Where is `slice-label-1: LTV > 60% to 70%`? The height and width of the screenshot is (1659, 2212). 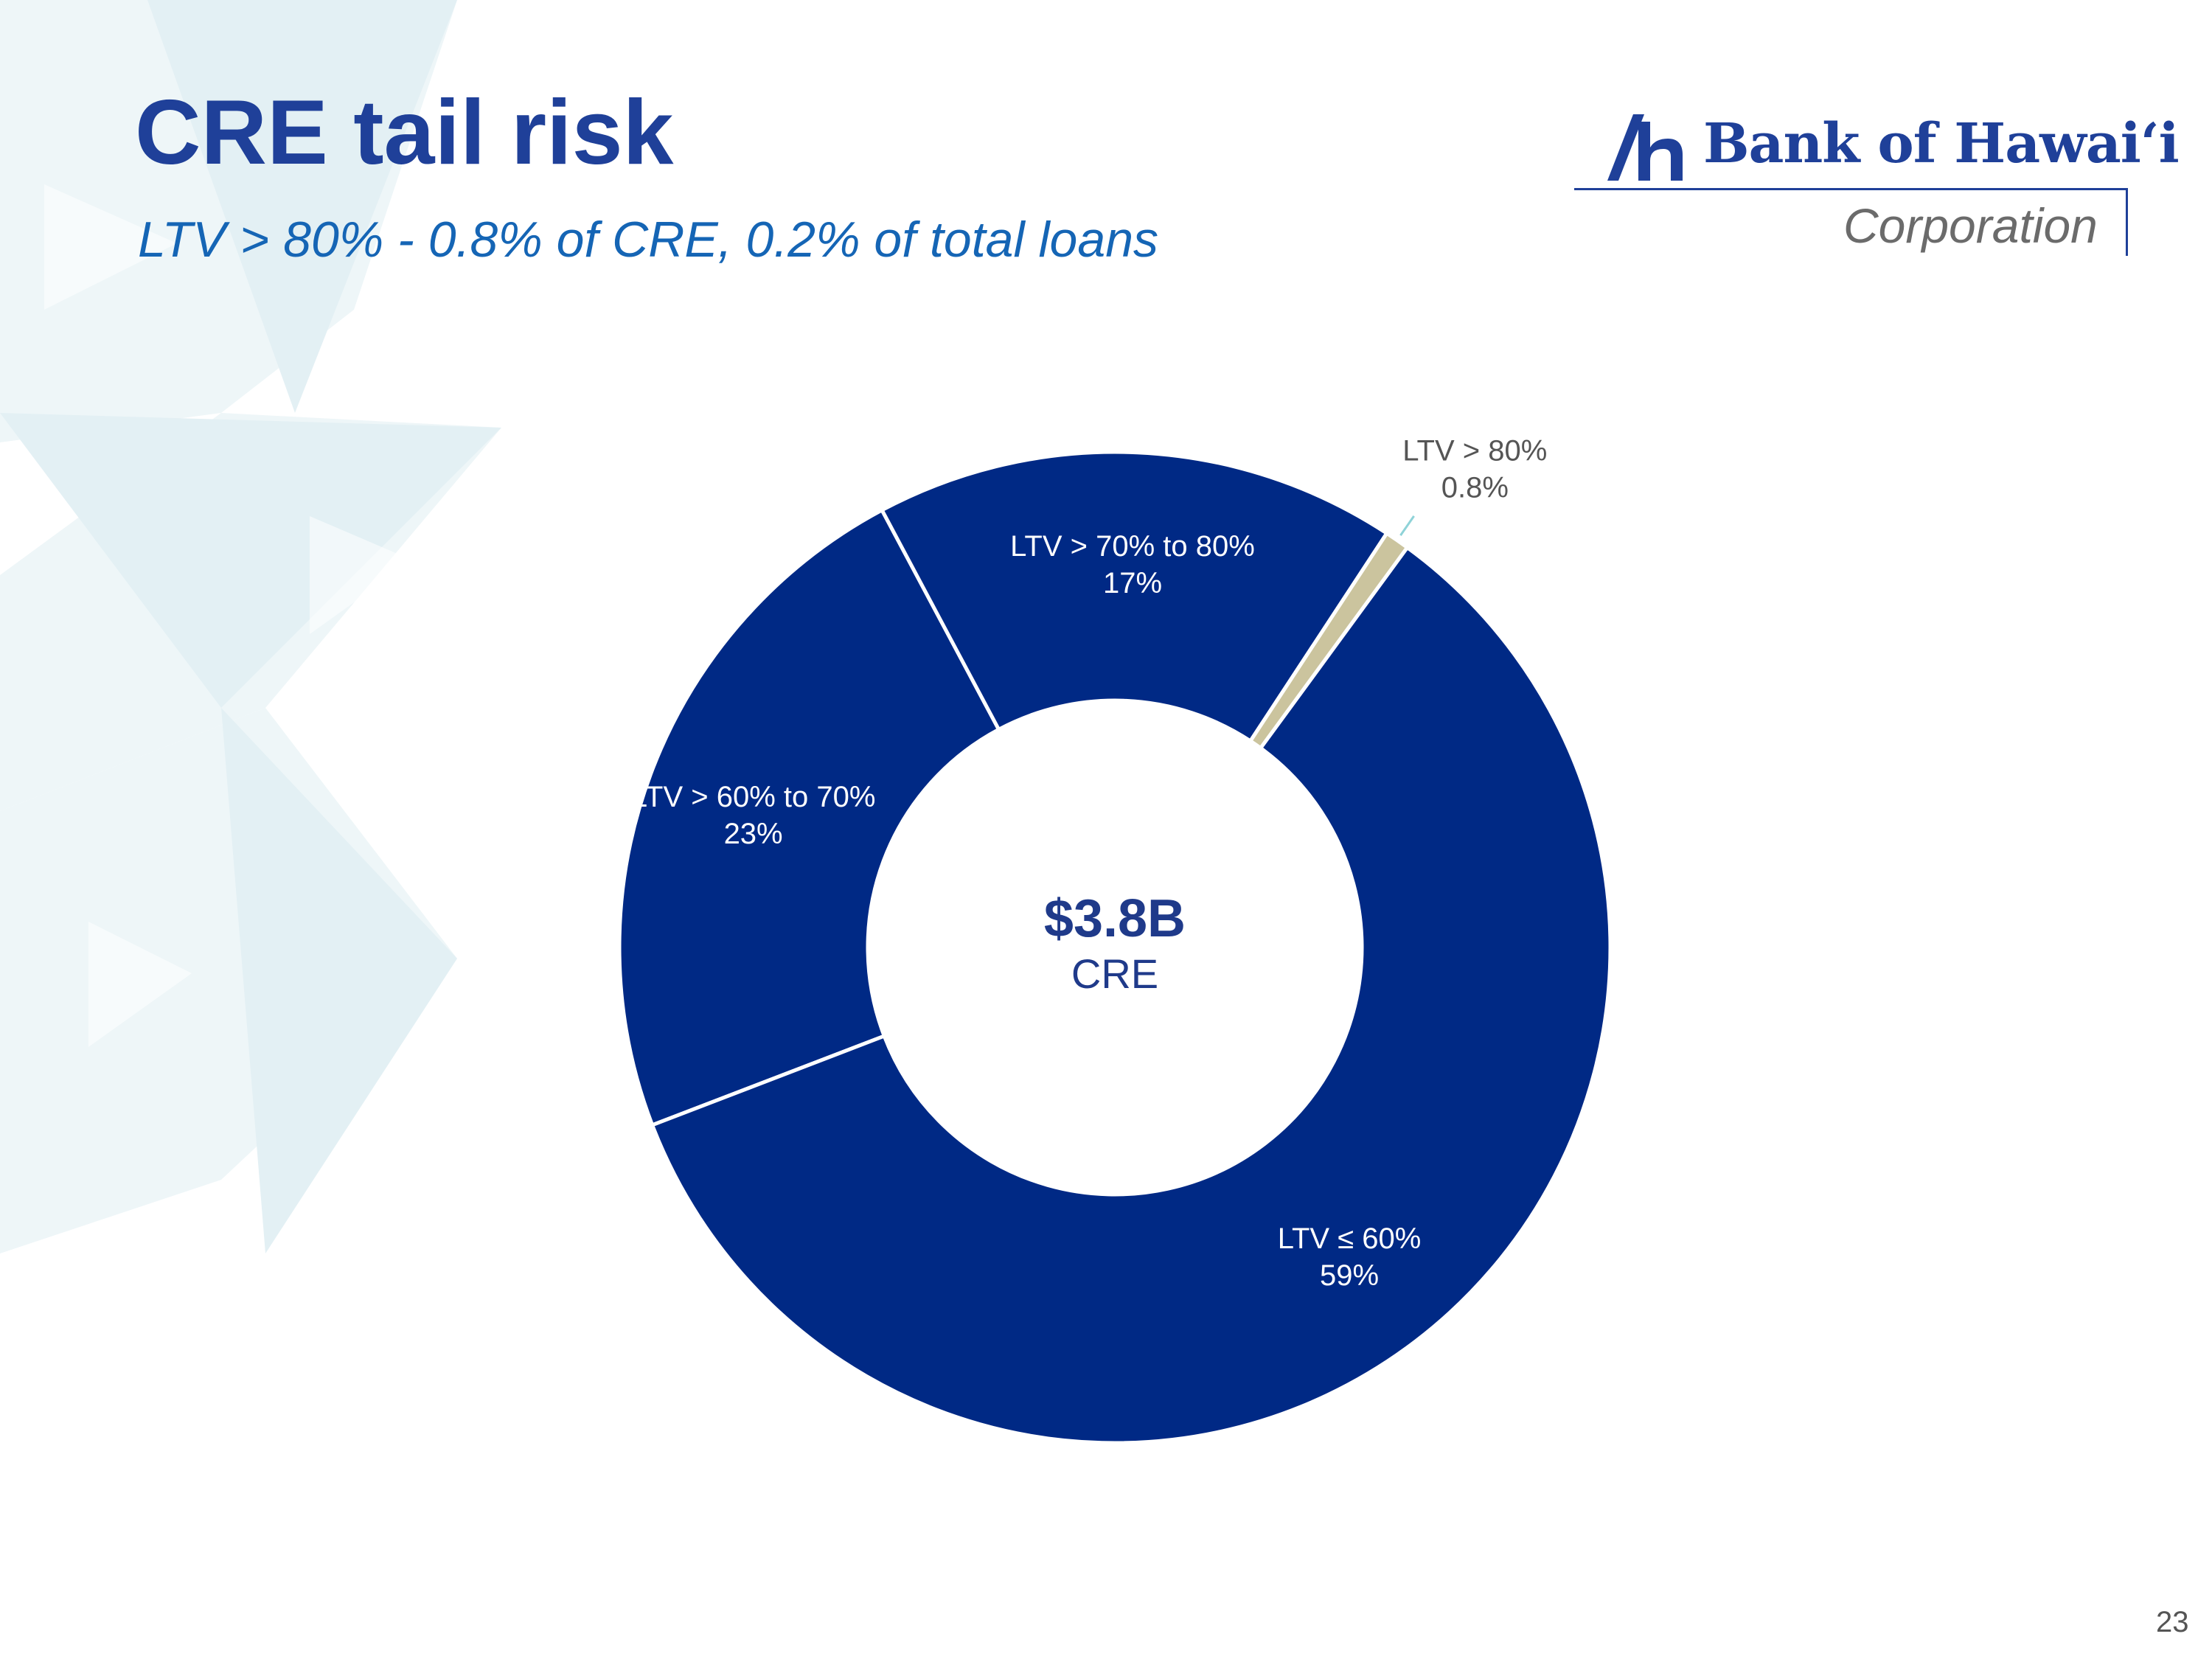
slice-label-1: LTV > 60% to 70% is located at coordinates (753, 797).